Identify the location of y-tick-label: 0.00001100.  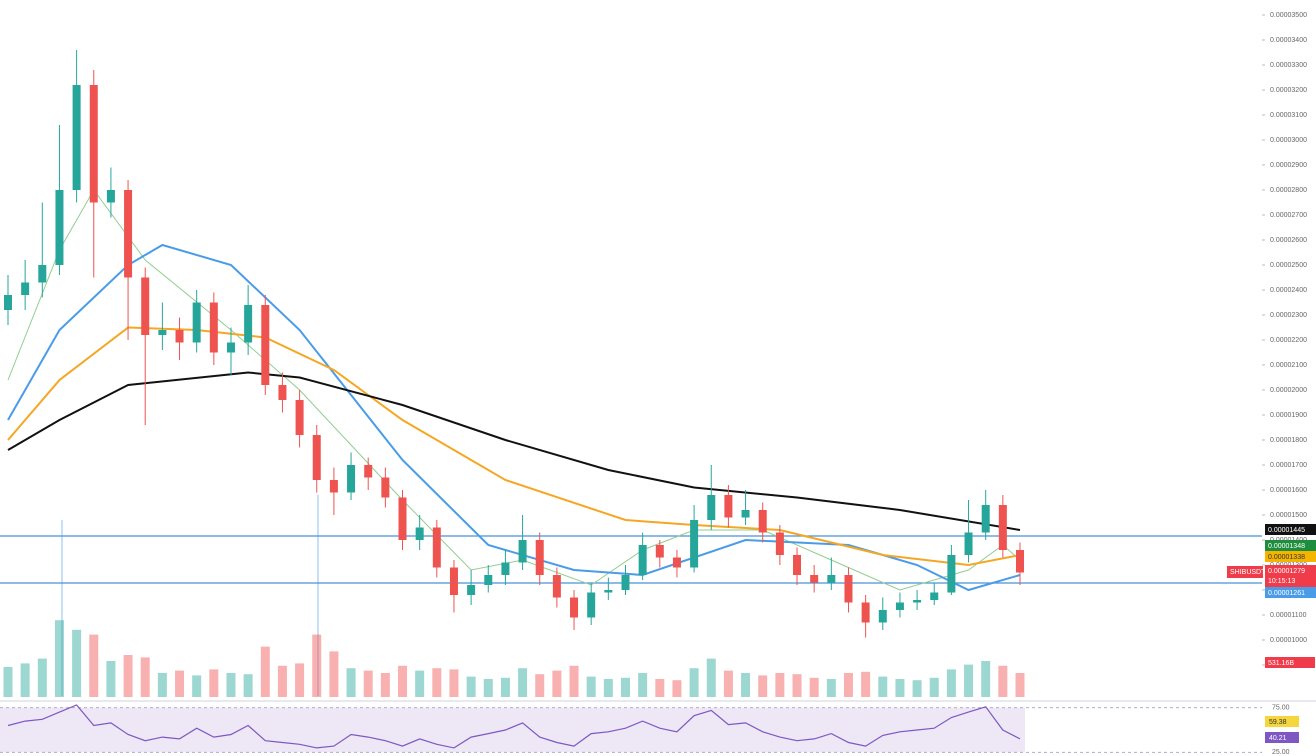
(1288, 615).